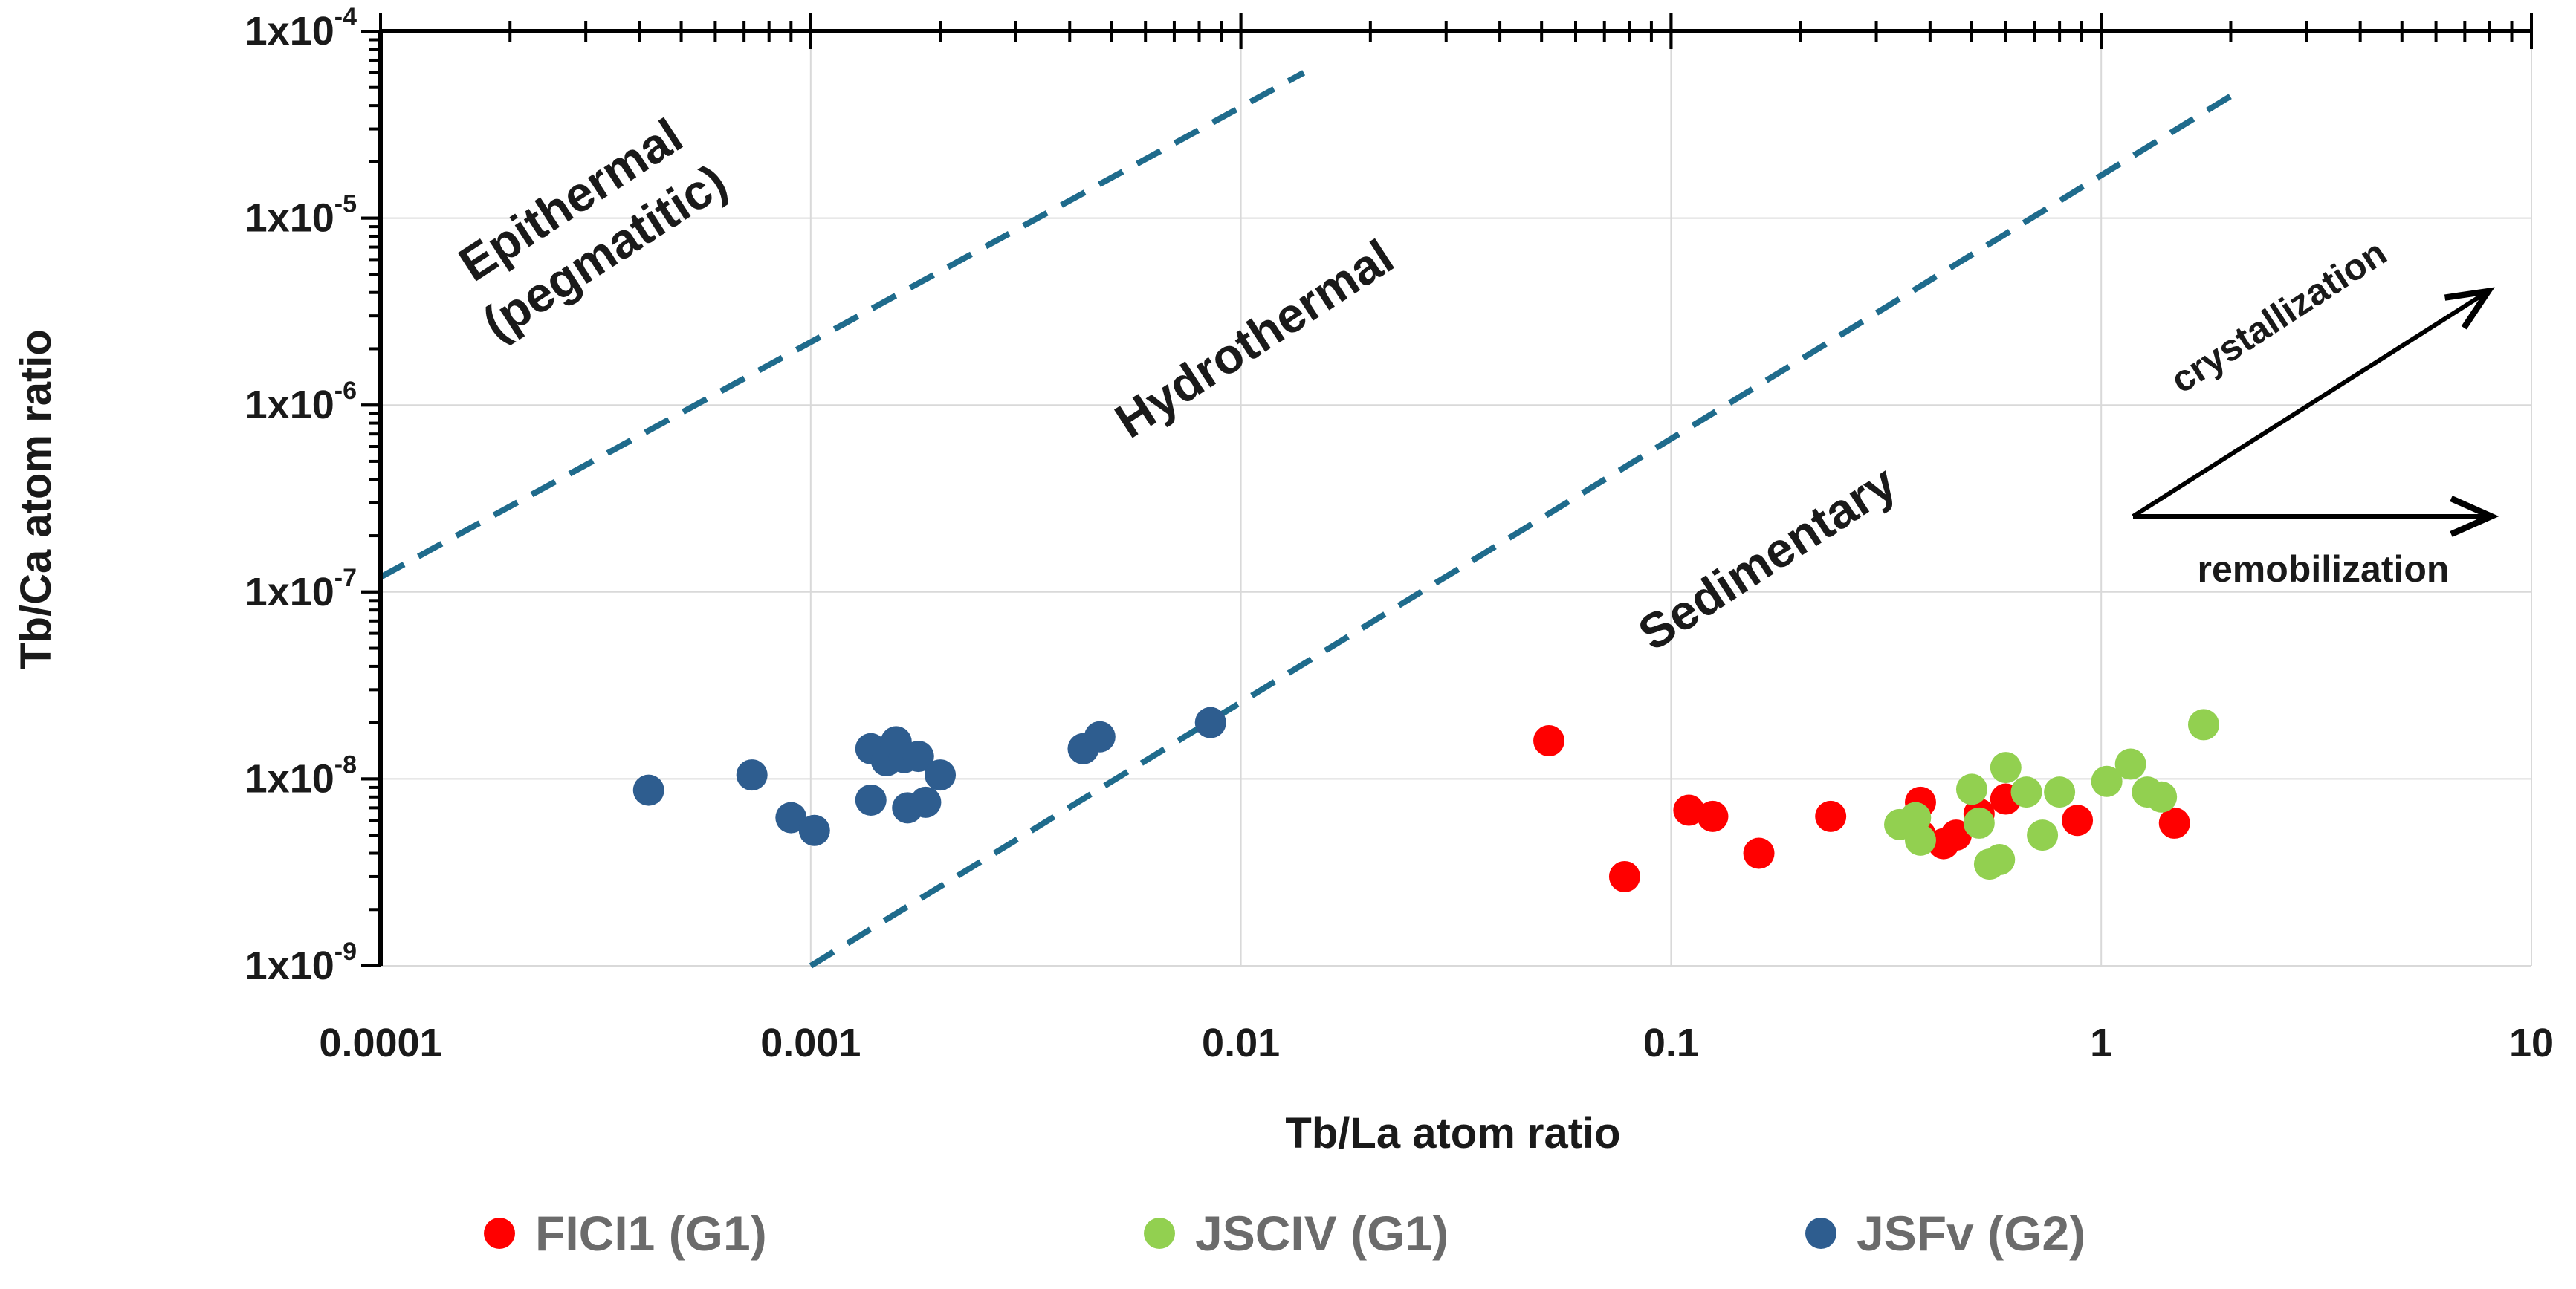 The height and width of the screenshot is (1289, 2576). Describe the element at coordinates (1862, 808) in the screenshot. I see `series-fici1` at that location.